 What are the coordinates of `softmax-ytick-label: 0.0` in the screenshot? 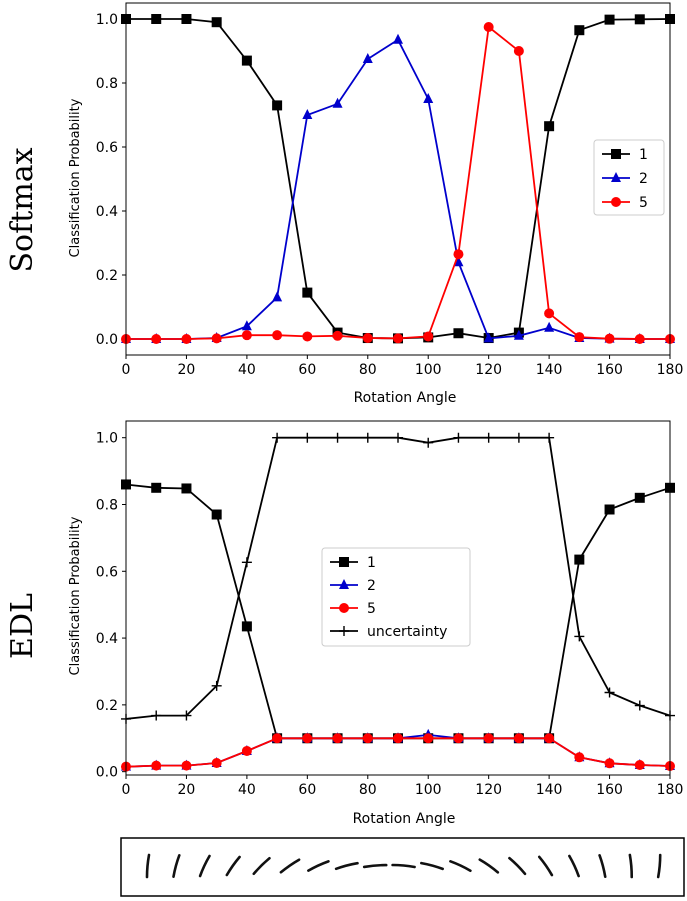 It's located at (107, 340).